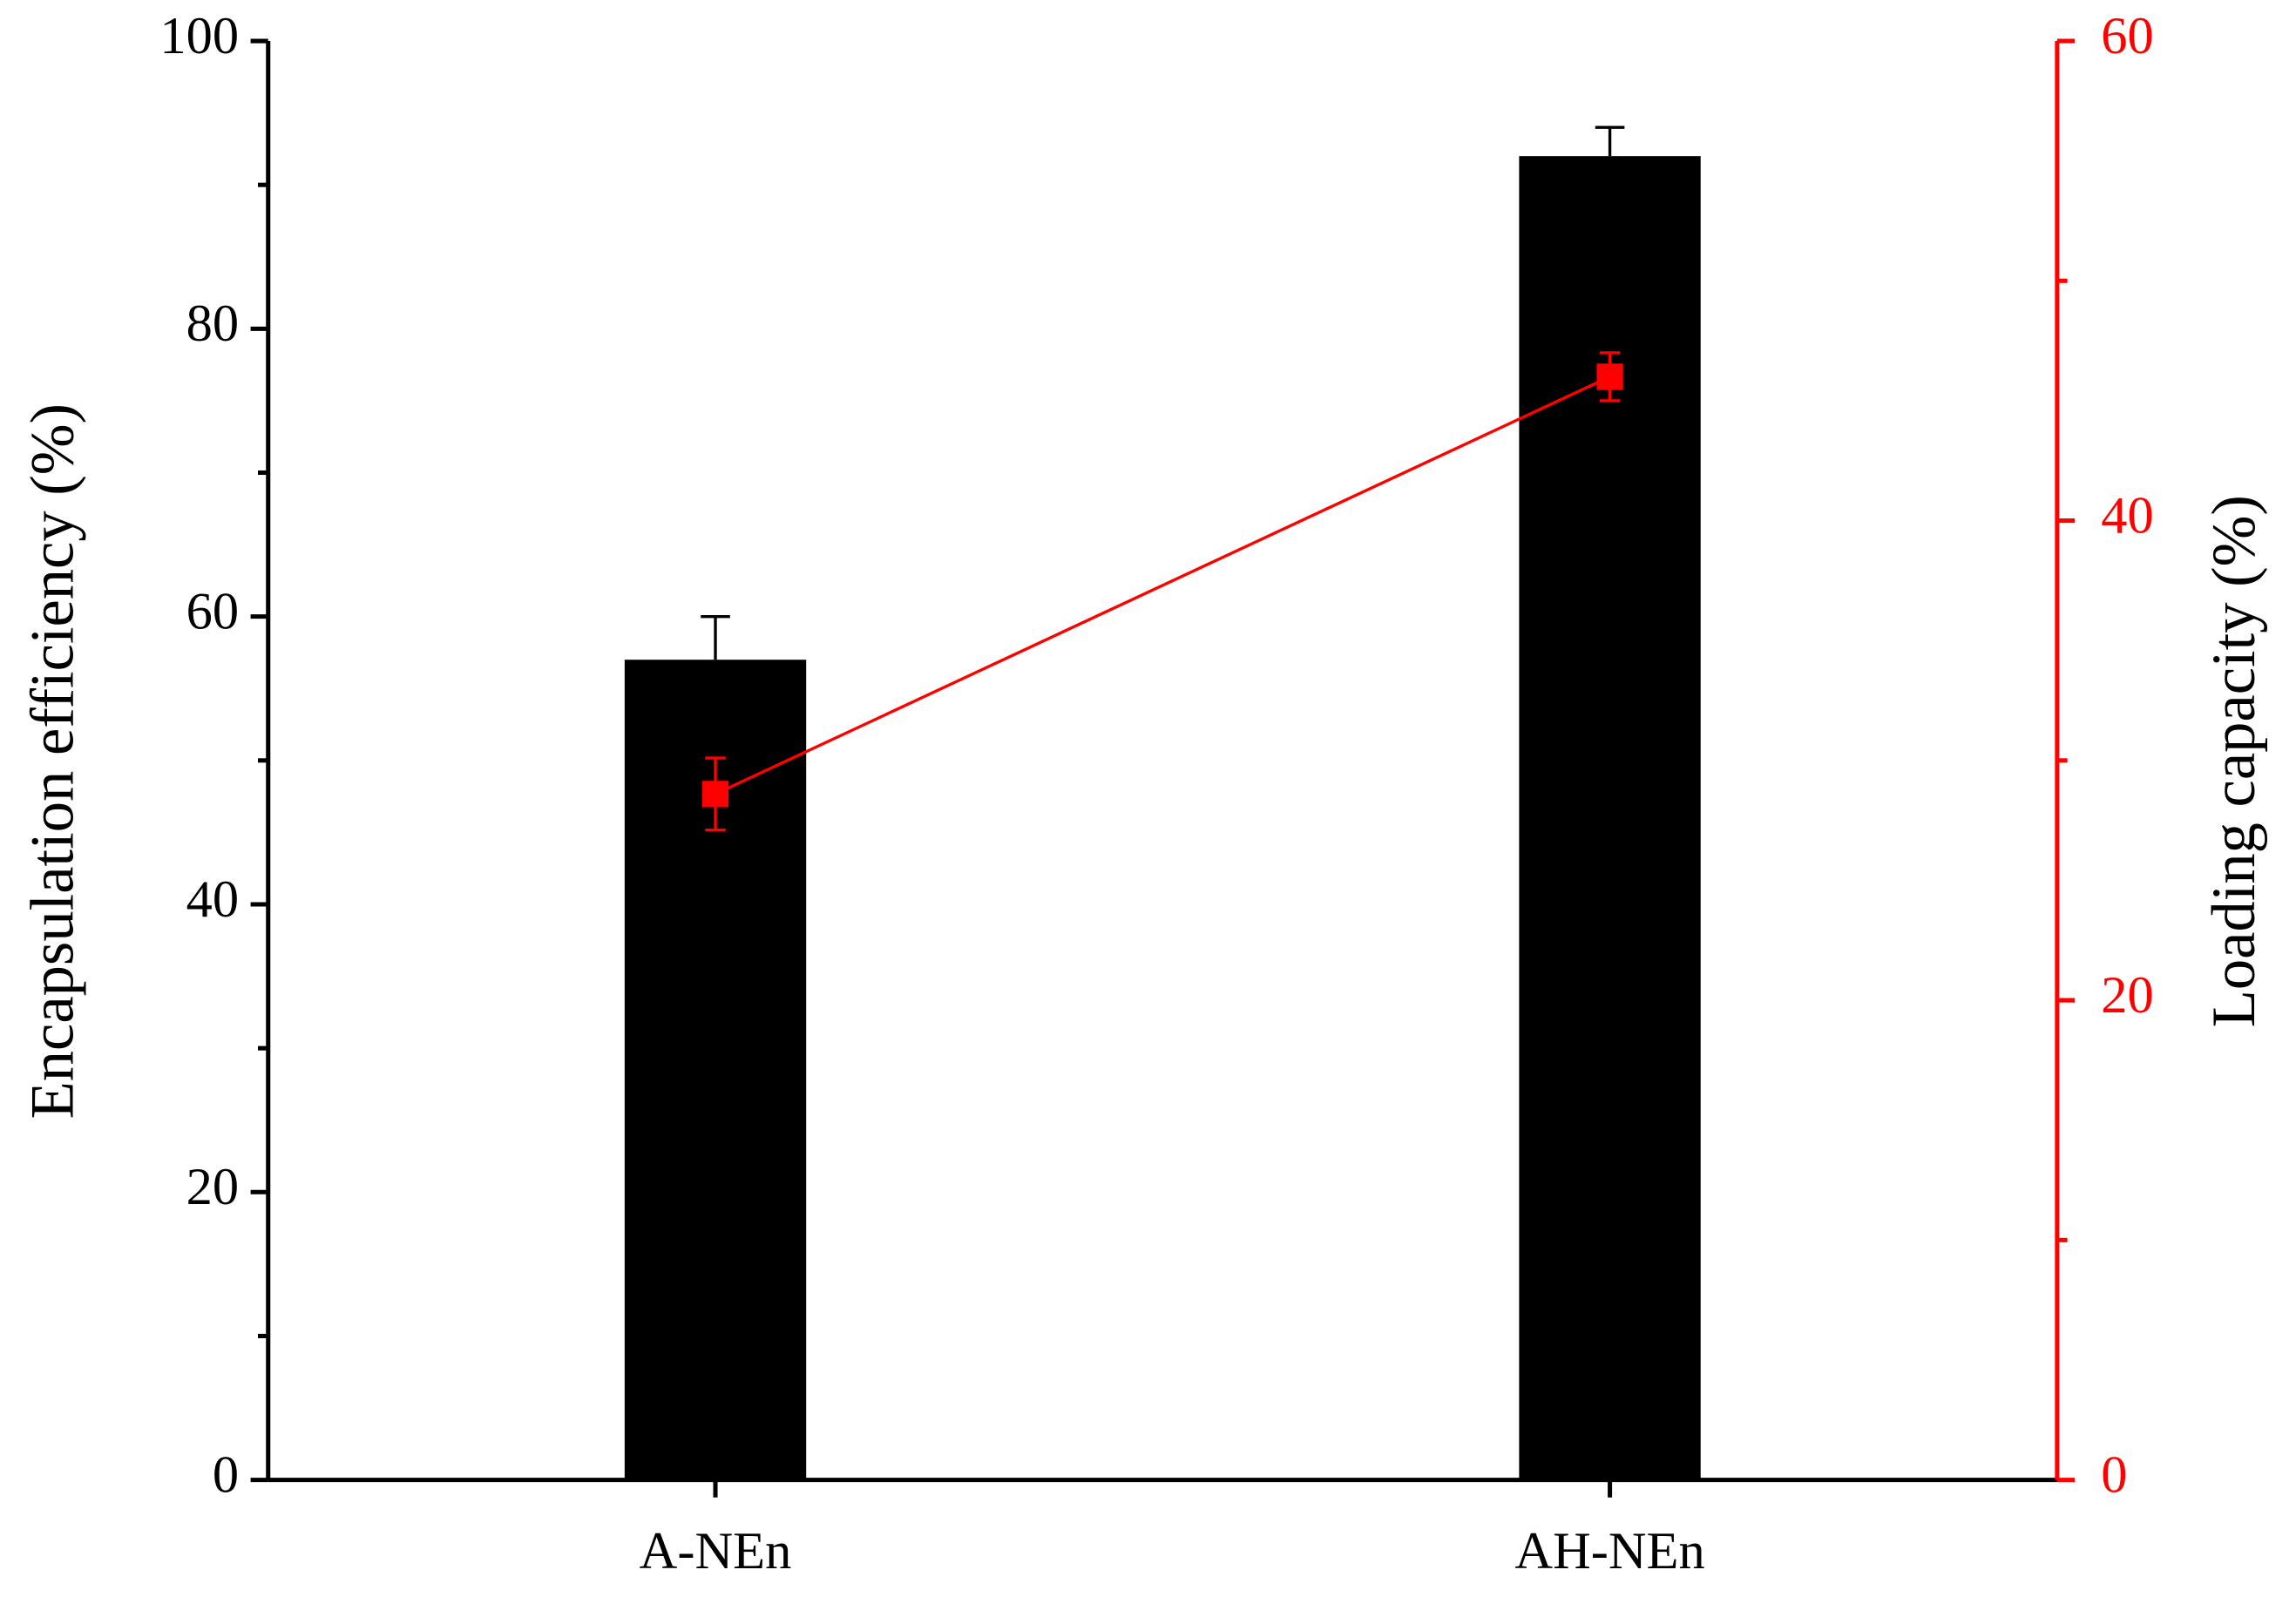  Describe the element at coordinates (212, 899) in the screenshot. I see `y-tick-label: 40` at that location.